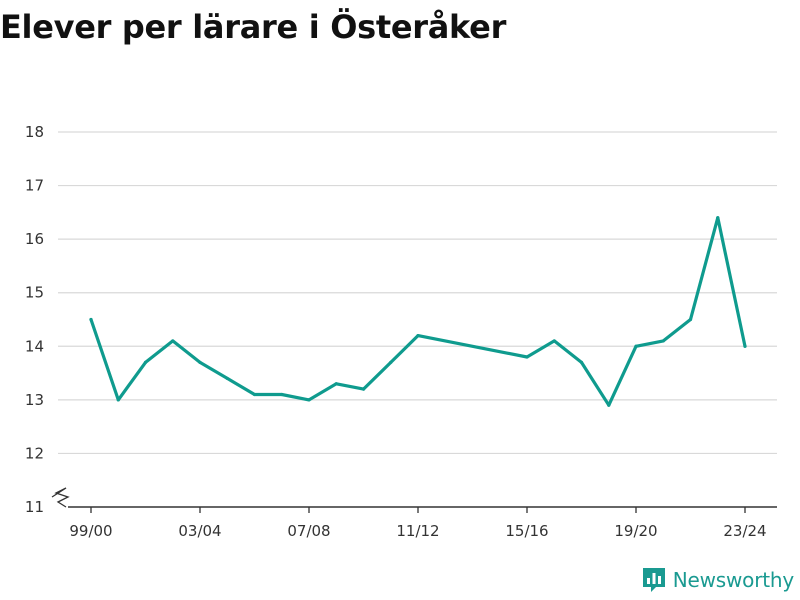 The height and width of the screenshot is (600, 800). I want to click on newsworthy-logo-icon, so click(653, 580).